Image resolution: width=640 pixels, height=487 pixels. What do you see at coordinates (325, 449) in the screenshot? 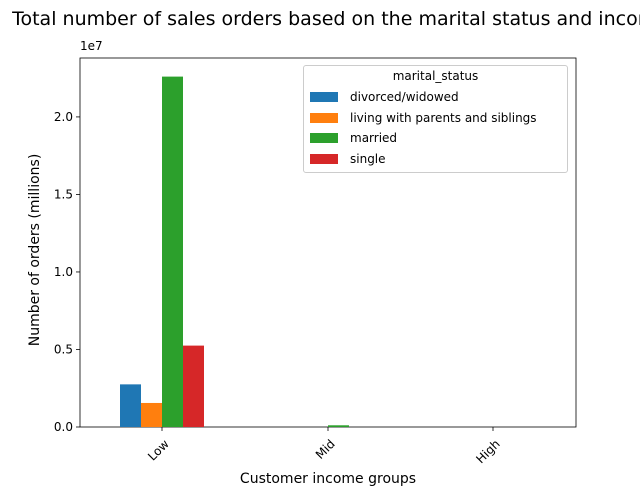
I see `x-tick-label-mid: Mid` at bounding box center [325, 449].